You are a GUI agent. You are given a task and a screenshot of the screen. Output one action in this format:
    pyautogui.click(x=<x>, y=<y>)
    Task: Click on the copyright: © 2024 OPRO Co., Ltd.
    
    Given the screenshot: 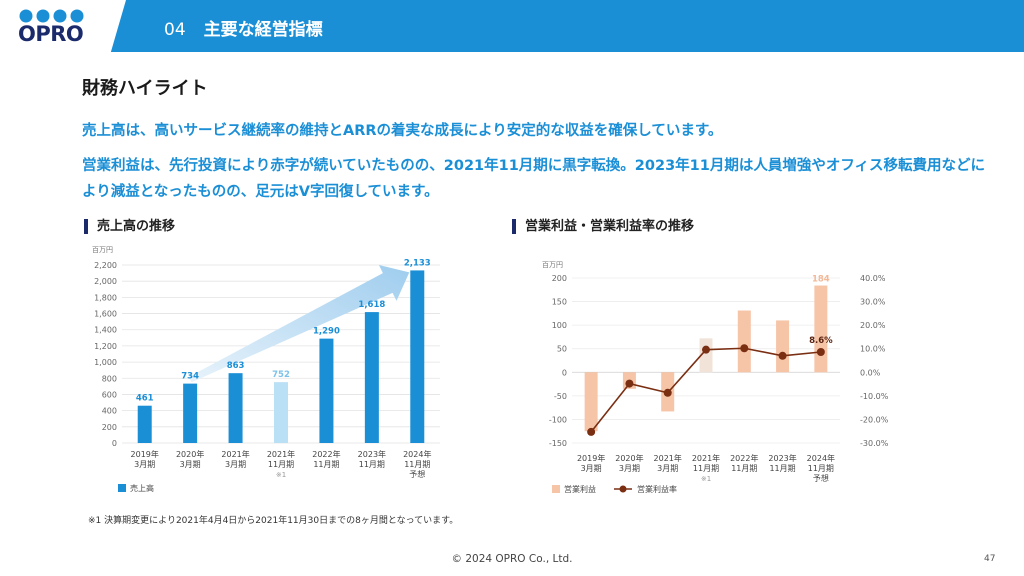 What is the action you would take?
    pyautogui.click(x=512, y=559)
    